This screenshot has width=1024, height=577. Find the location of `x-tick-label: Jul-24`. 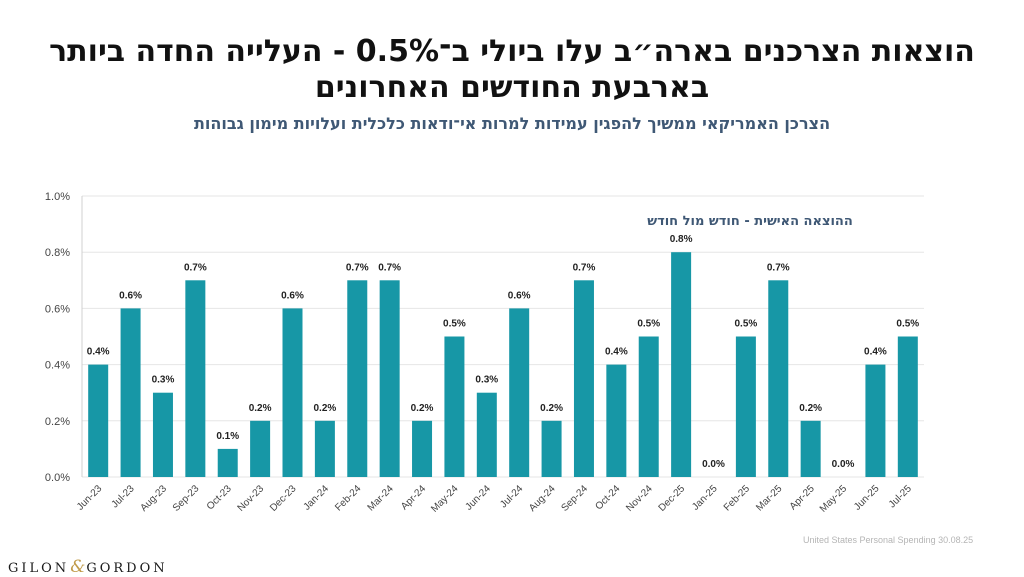

x-tick-label: Jul-24 is located at coordinates (511, 496).